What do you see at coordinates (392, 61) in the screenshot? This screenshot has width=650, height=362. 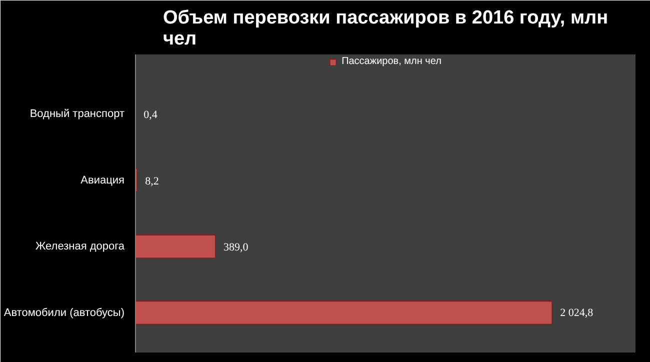 I see `legend-label: Пассажиров, млн чел` at bounding box center [392, 61].